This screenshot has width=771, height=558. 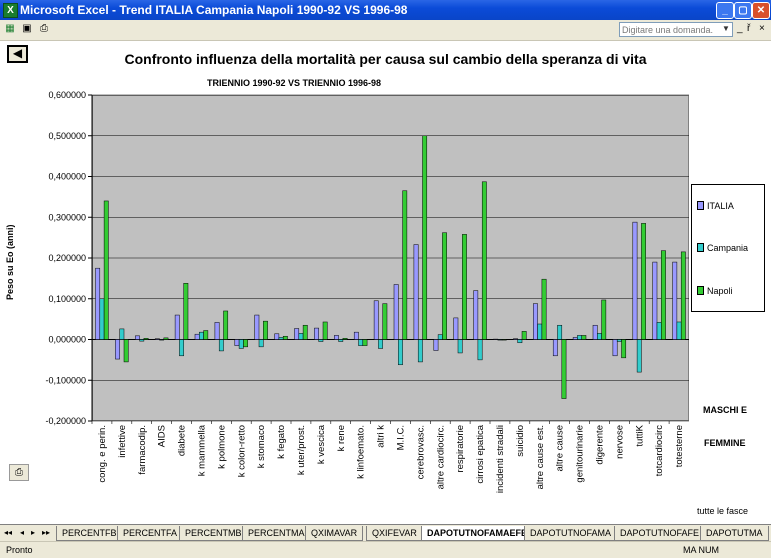 What do you see at coordinates (394, 533) in the screenshot?
I see `sheet-tab: QXIFEVAR` at bounding box center [394, 533].